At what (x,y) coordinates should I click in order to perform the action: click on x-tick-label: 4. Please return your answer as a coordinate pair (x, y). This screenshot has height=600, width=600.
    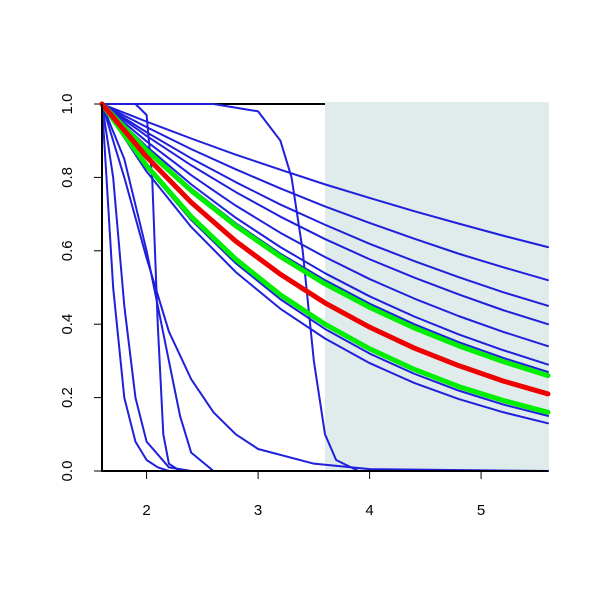
    Looking at the image, I should click on (369, 510).